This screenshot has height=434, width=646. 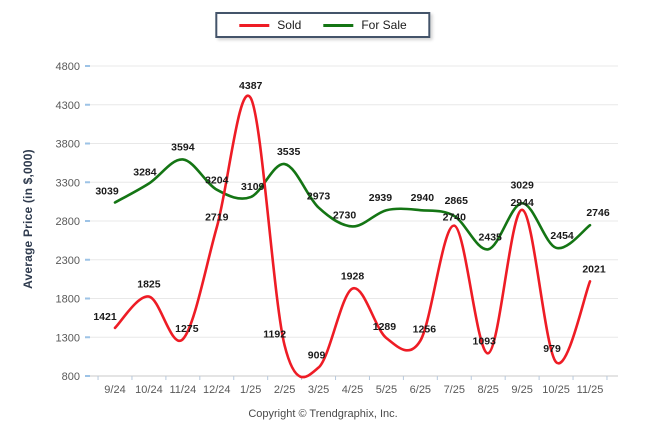 What do you see at coordinates (284, 390) in the screenshot?
I see `x-tick-label: 2/25` at bounding box center [284, 390].